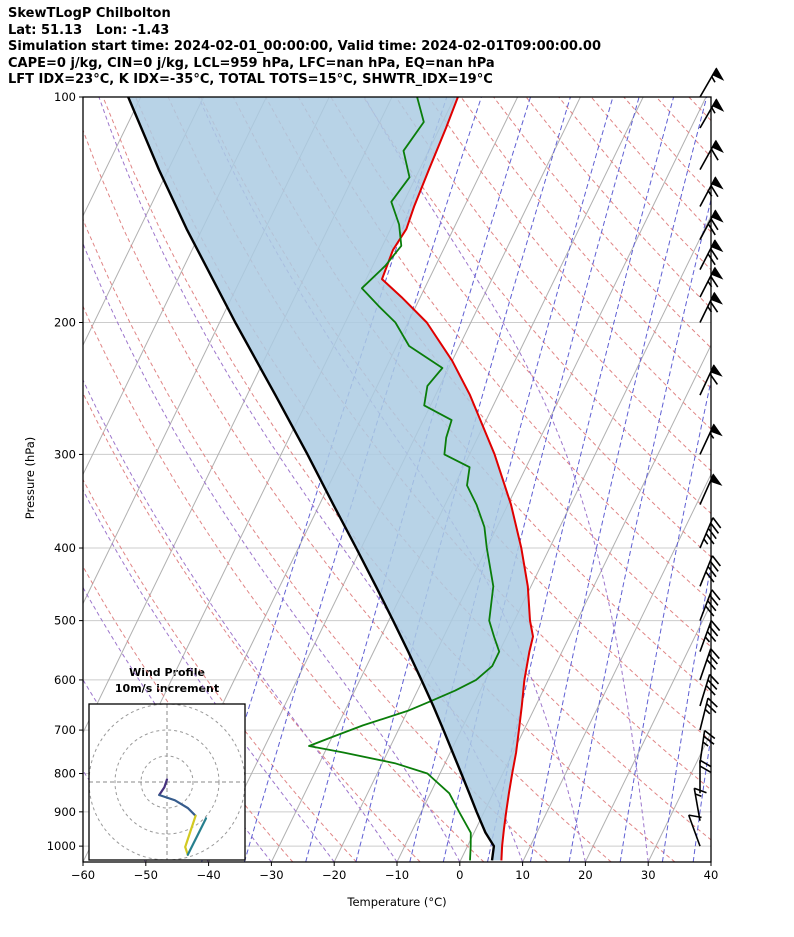 The image size is (794, 937). What do you see at coordinates (397, 875) in the screenshot?
I see `x-tick-label: −10` at bounding box center [397, 875].